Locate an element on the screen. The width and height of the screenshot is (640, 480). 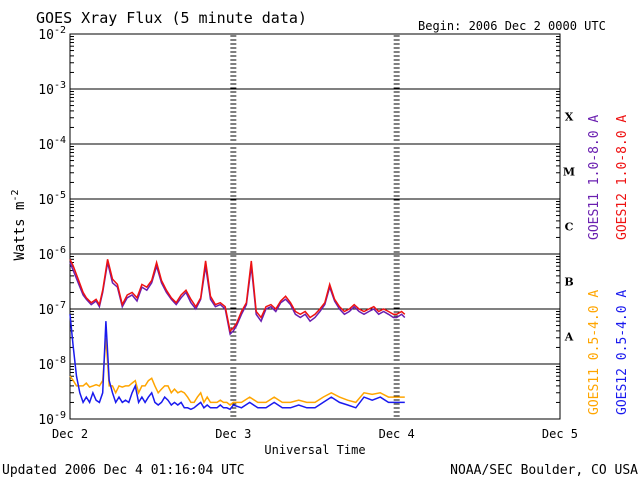
legend-entry: GOES12 1.0-8.0 A is located at coordinates (622, 177).